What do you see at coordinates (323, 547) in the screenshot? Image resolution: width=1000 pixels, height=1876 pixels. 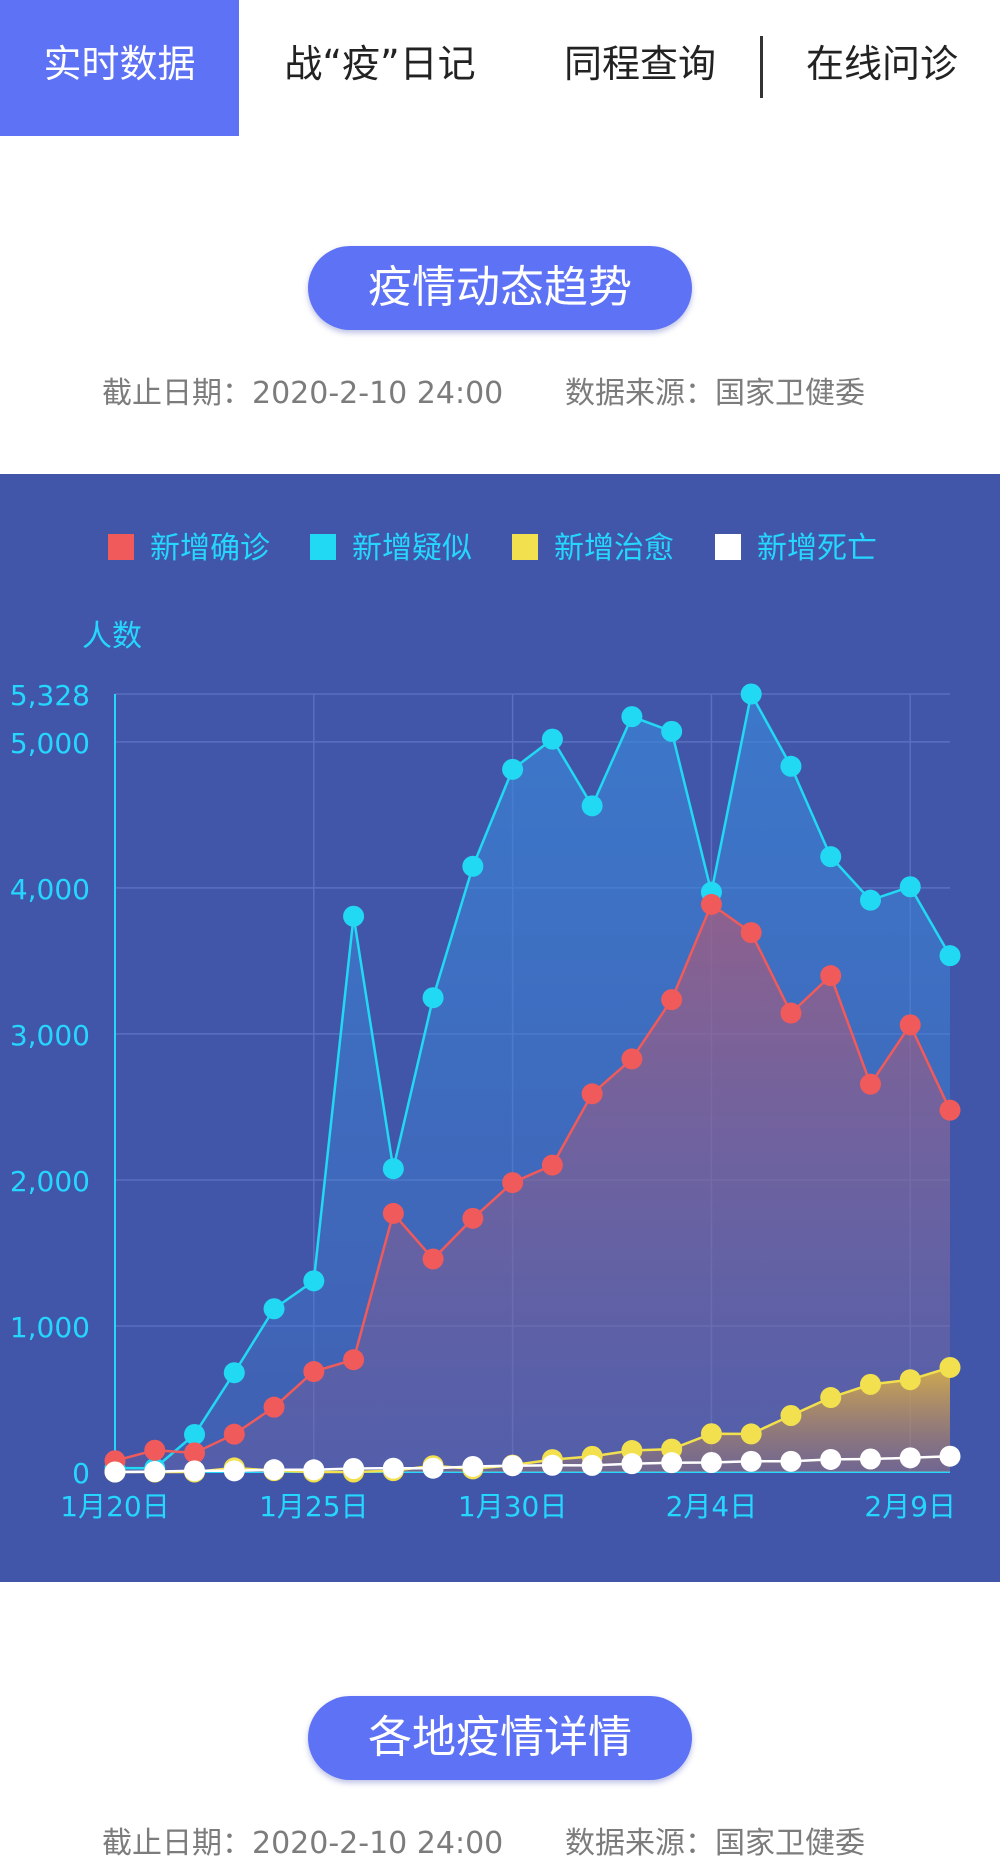 I see `legend-swatch-suspected` at bounding box center [323, 547].